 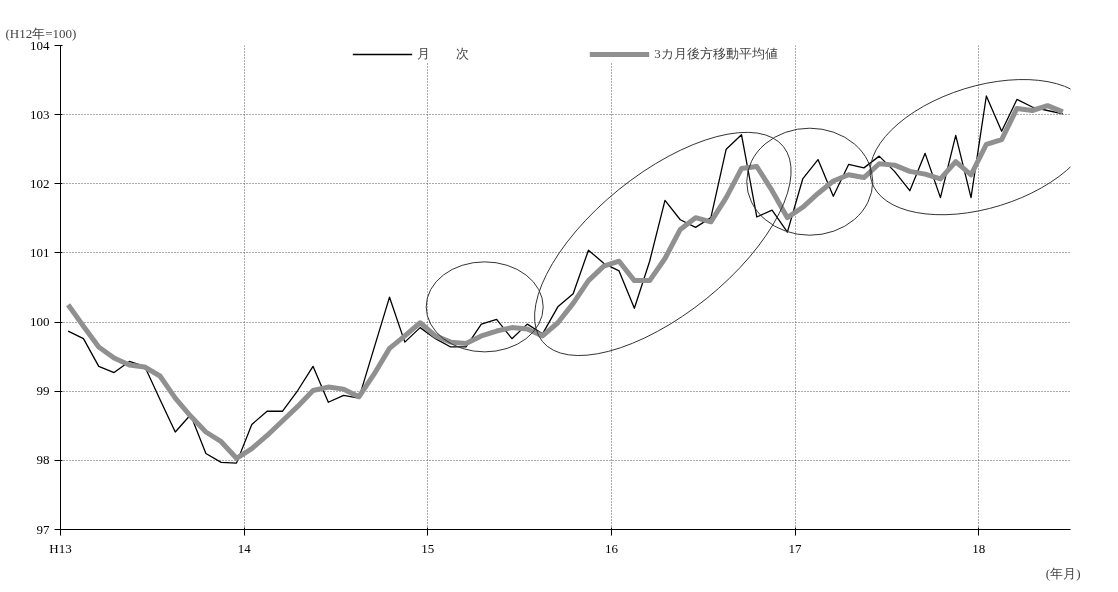 I want to click on y-tick-label: 101, so click(x=40, y=252).